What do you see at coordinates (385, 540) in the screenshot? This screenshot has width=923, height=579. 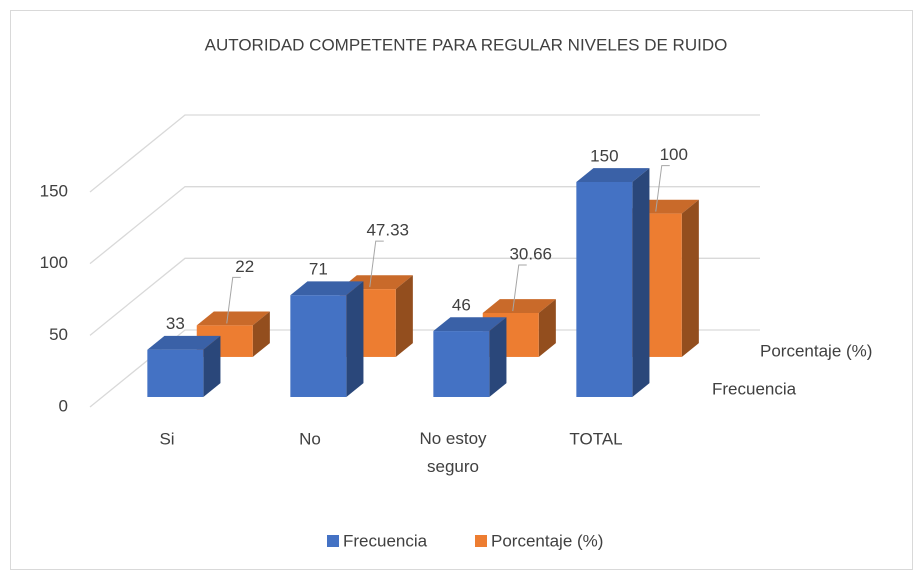 I see `legend-label: Frecuencia` at bounding box center [385, 540].